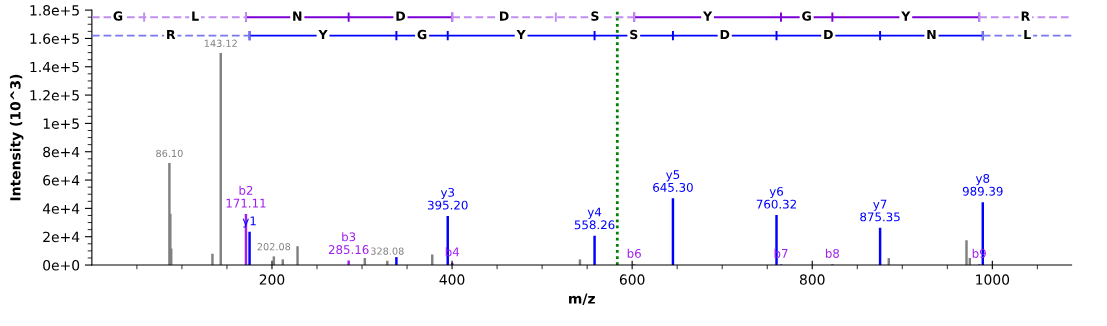  I want to click on data-label: b6, so click(634, 253).